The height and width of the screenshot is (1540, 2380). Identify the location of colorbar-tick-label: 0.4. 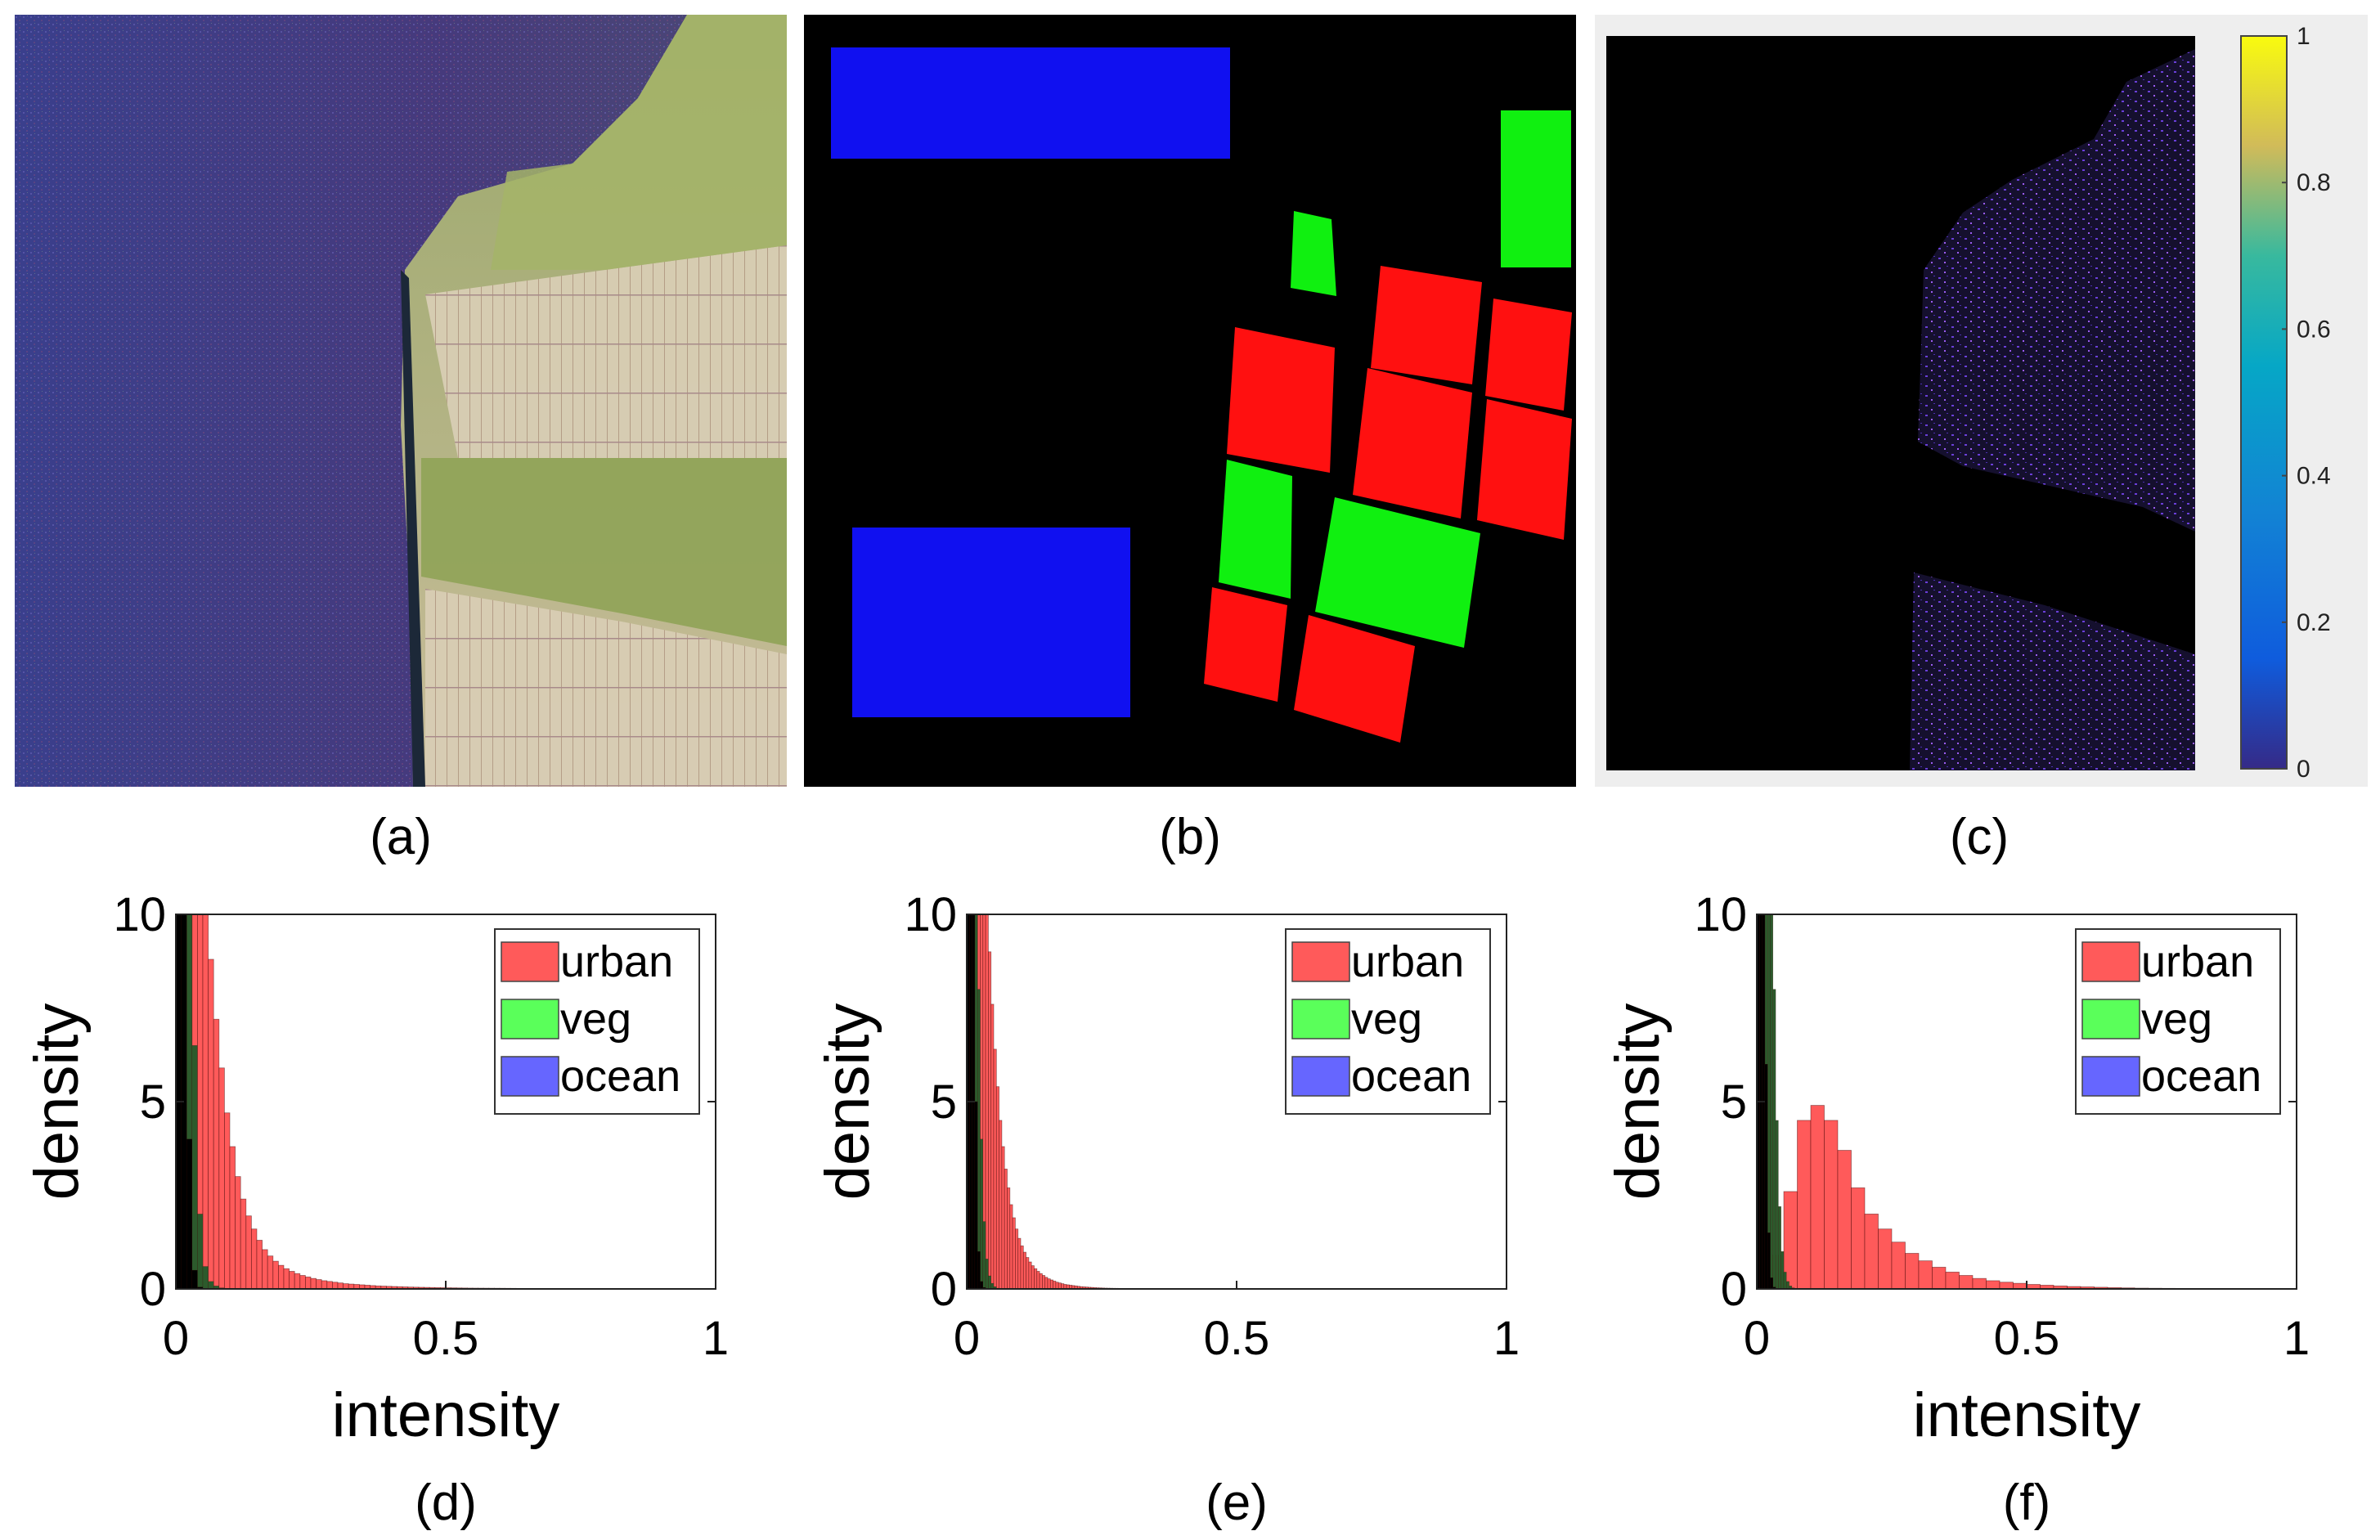
(2314, 476).